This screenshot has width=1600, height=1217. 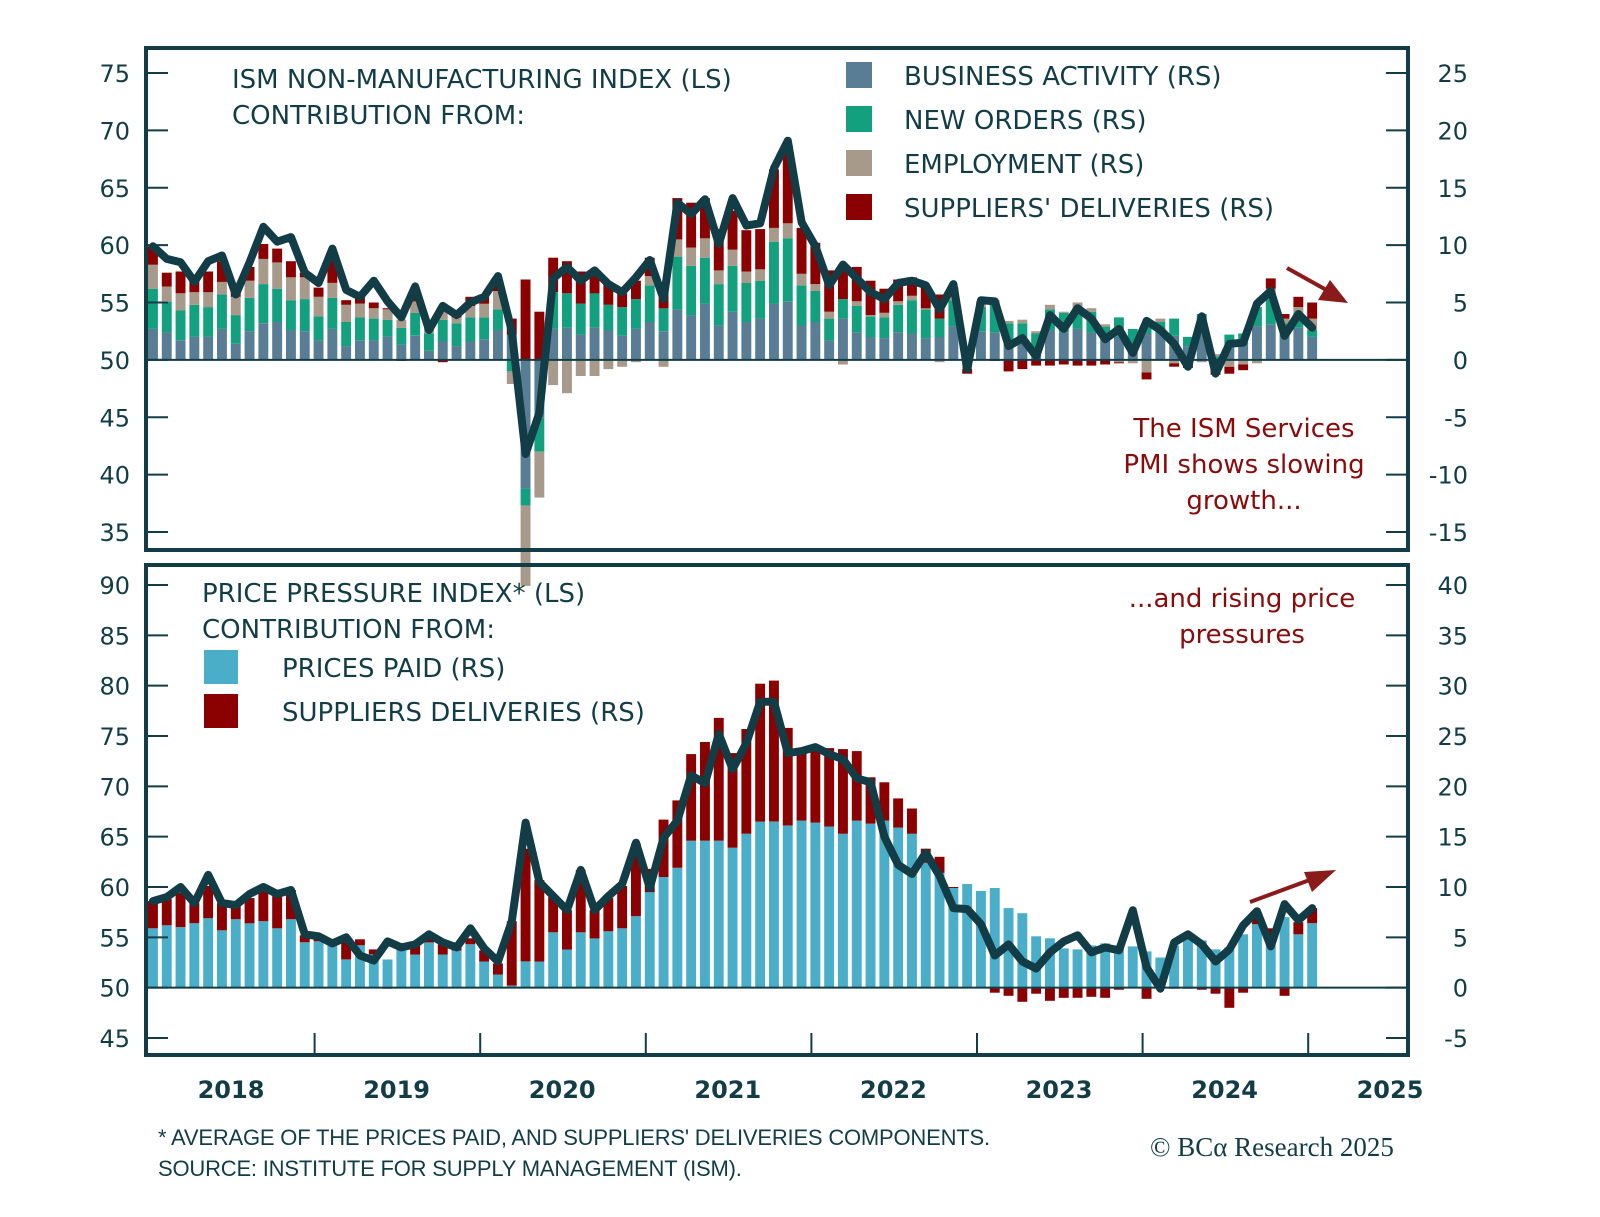 What do you see at coordinates (1063, 77) in the screenshot?
I see `legend-label: BUSINESS ACTIVITY (RS)` at bounding box center [1063, 77].